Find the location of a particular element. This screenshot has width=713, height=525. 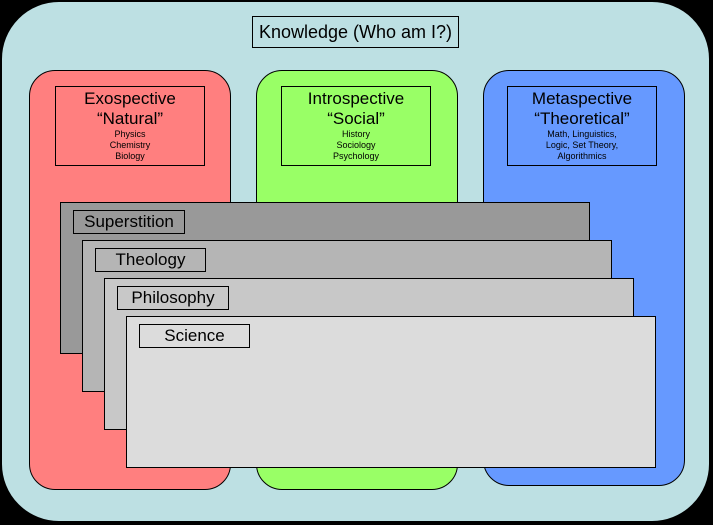

column-item: Chemistry is located at coordinates (130, 145).